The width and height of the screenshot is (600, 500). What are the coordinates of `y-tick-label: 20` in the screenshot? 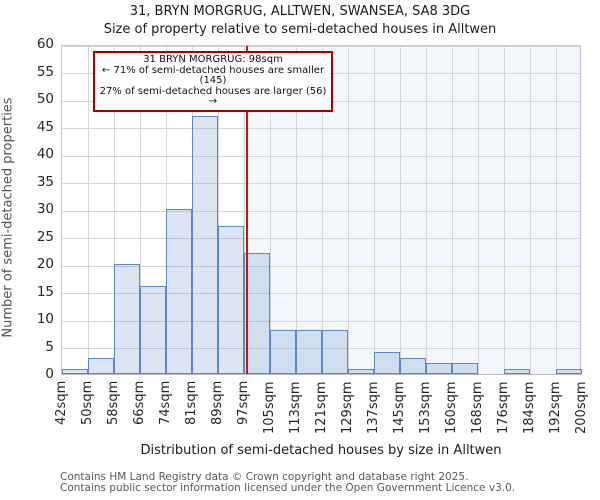 It's located at (45, 264).